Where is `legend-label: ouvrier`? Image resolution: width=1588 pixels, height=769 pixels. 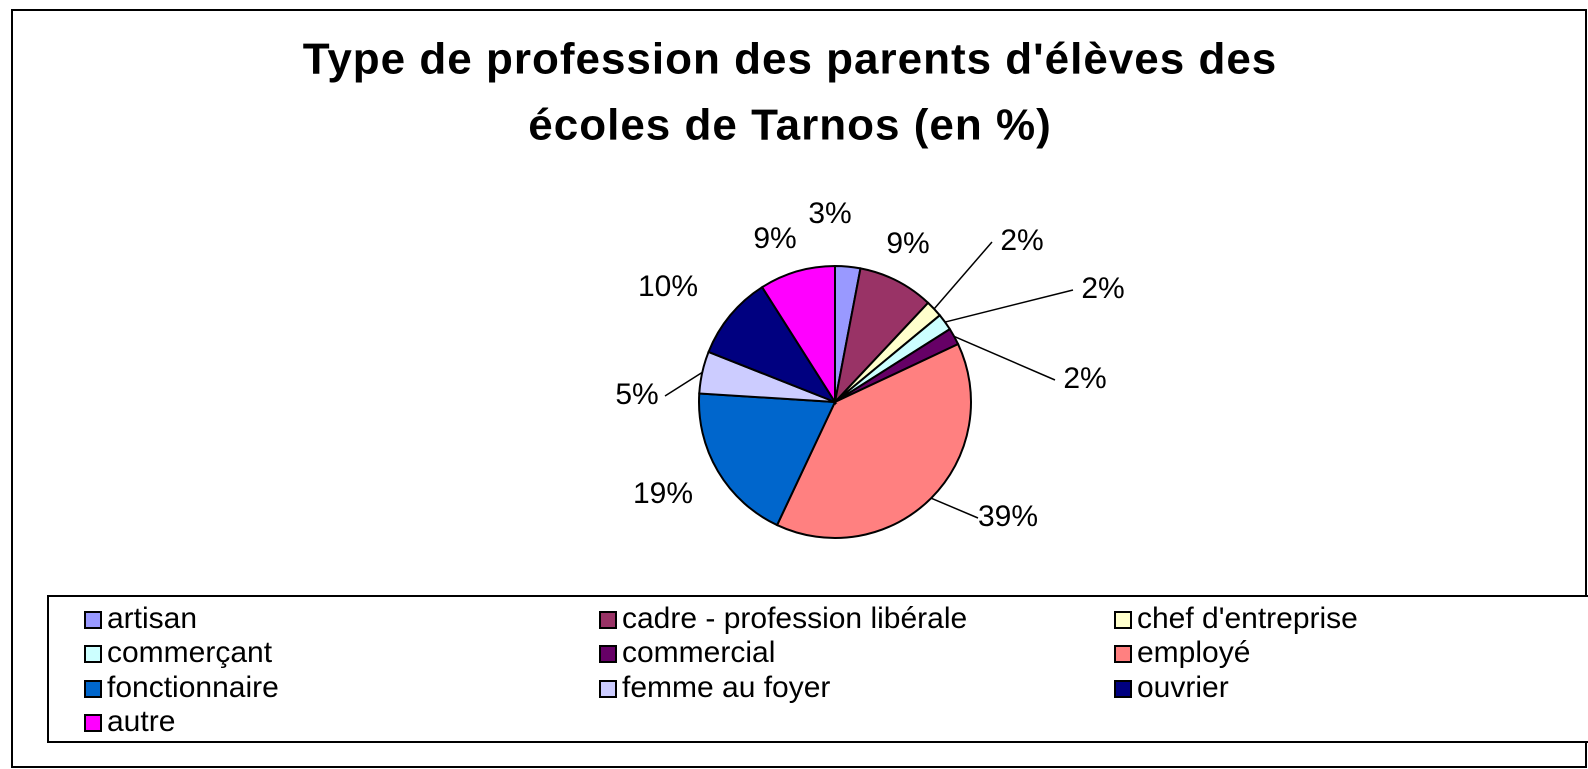 legend-label: ouvrier is located at coordinates (1183, 687).